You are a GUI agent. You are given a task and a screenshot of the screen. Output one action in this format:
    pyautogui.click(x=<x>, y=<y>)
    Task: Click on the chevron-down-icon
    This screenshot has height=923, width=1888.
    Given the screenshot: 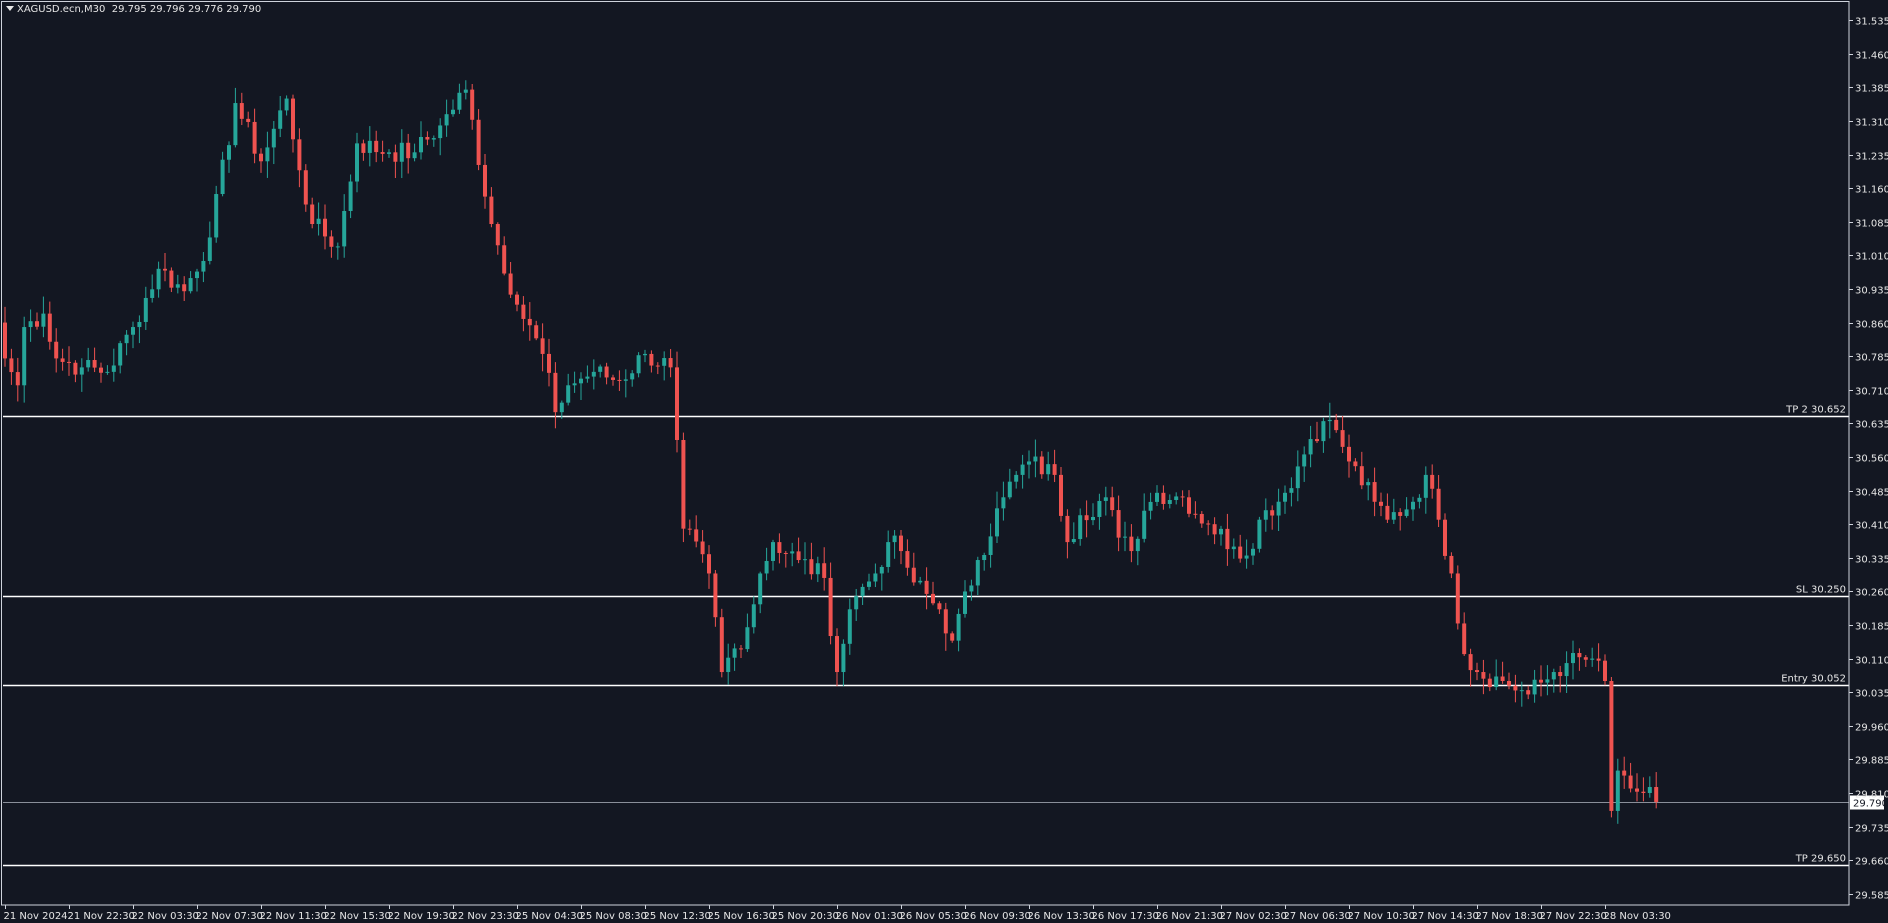 What is the action you would take?
    pyautogui.click(x=10, y=8)
    